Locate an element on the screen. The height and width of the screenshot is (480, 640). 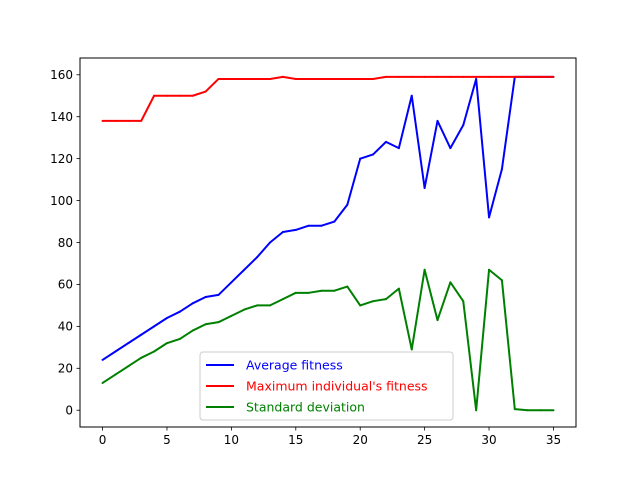
legend-label-0: Average fitness is located at coordinates (294, 365).